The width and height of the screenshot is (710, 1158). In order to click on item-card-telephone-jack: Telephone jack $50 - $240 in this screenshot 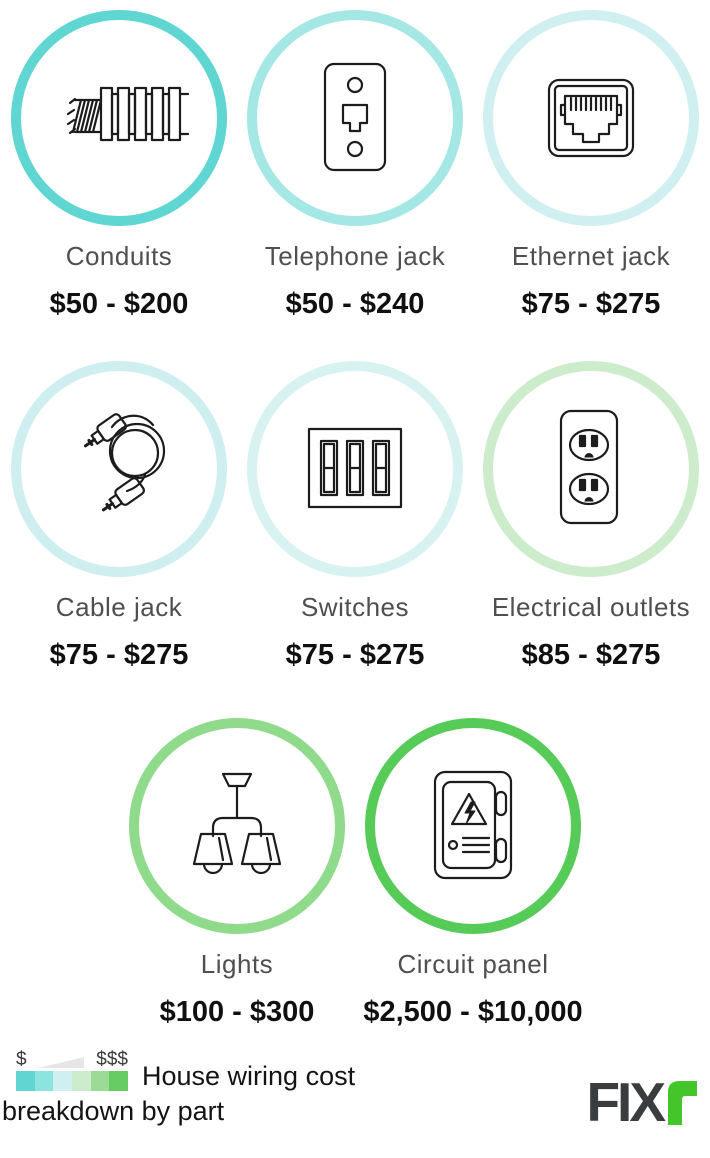, I will do `click(355, 165)`.